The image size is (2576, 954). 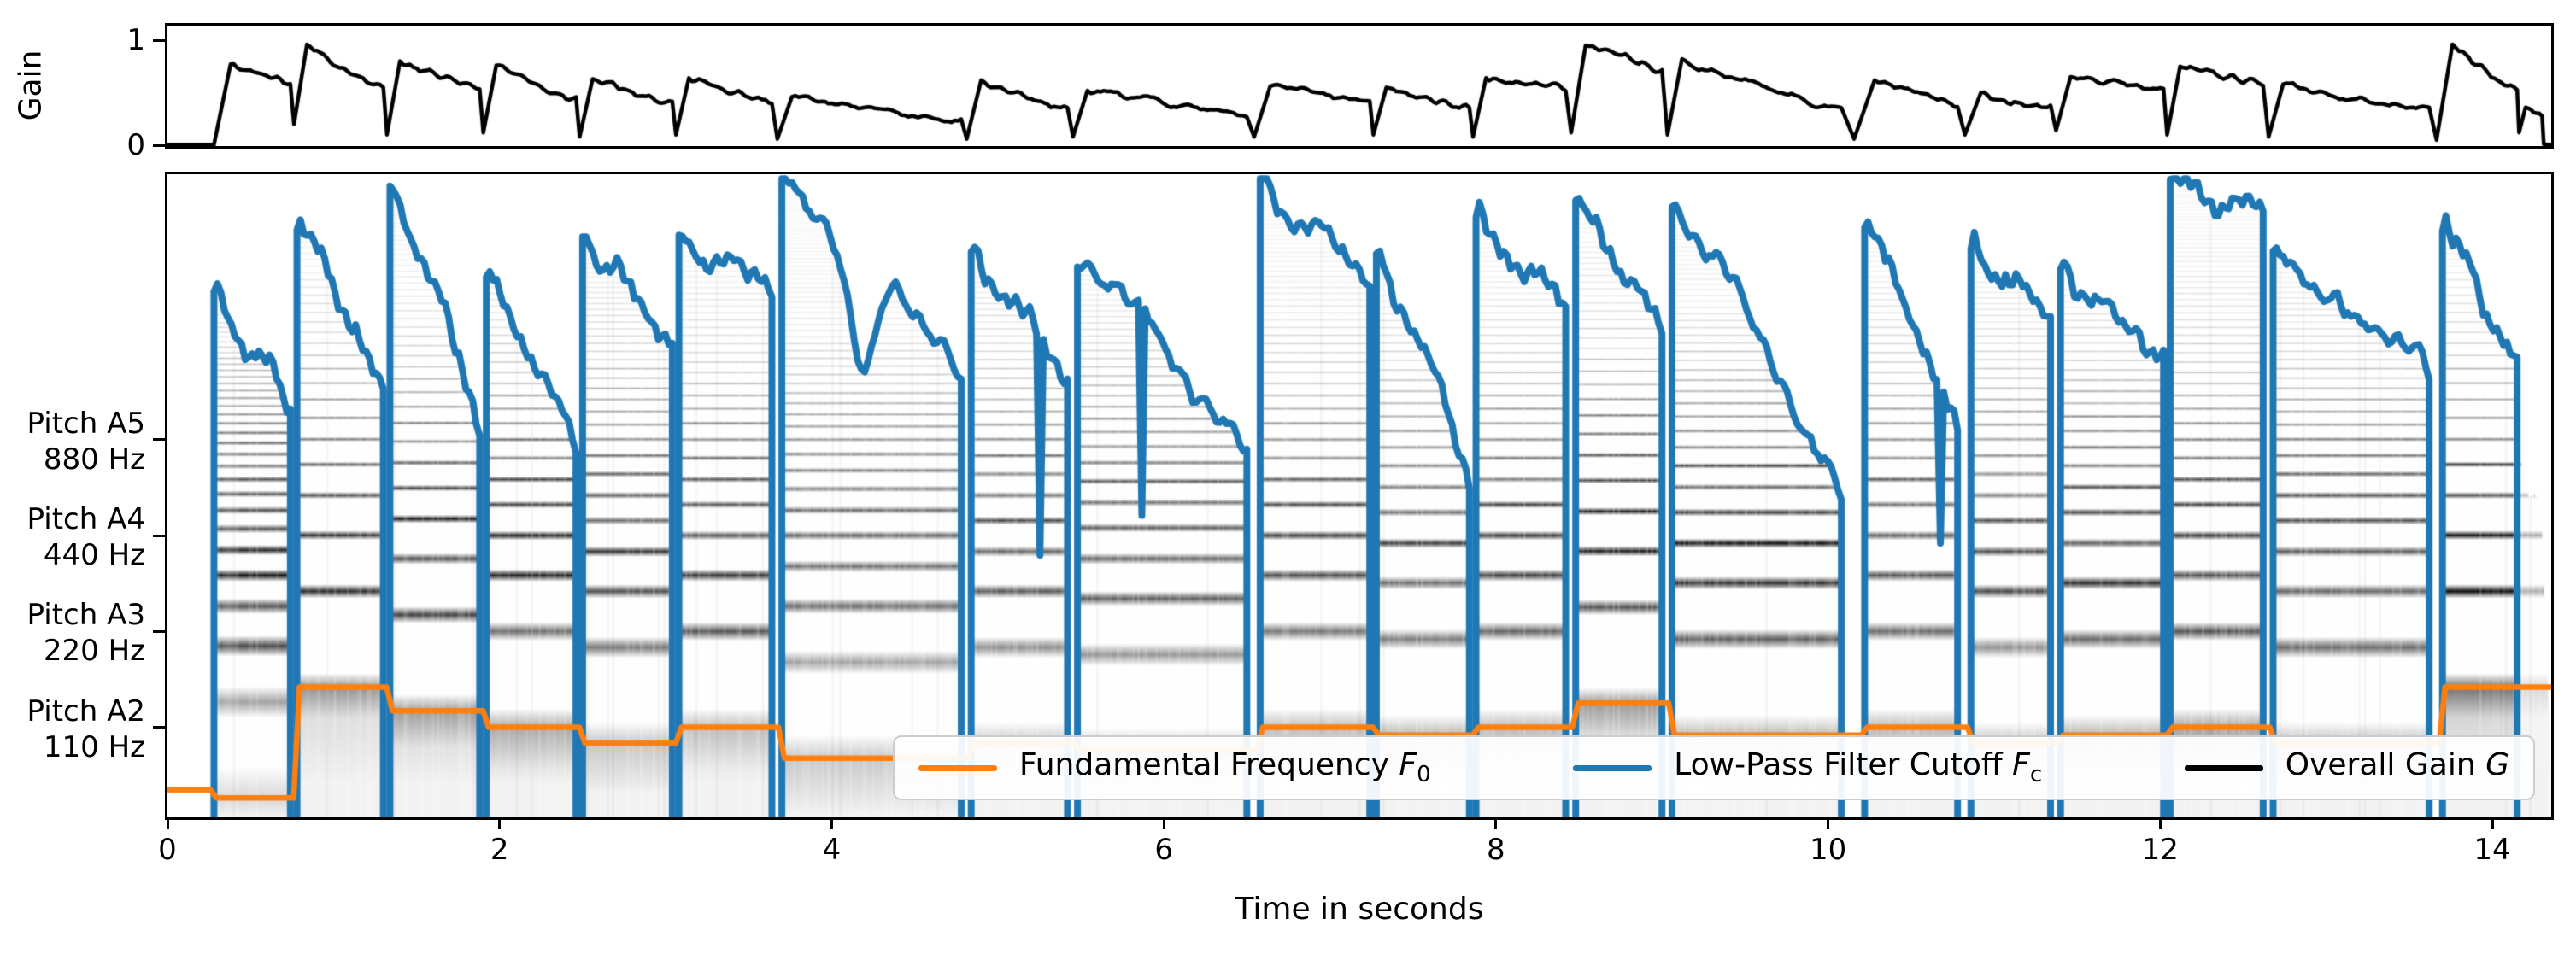 What do you see at coordinates (832, 850) in the screenshot?
I see `x-tick-label: 4` at bounding box center [832, 850].